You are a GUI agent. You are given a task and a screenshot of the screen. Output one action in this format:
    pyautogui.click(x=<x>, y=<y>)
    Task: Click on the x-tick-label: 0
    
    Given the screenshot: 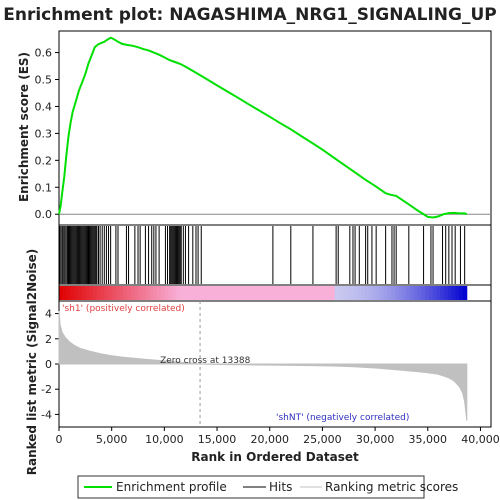 What is the action you would take?
    pyautogui.click(x=59, y=439)
    